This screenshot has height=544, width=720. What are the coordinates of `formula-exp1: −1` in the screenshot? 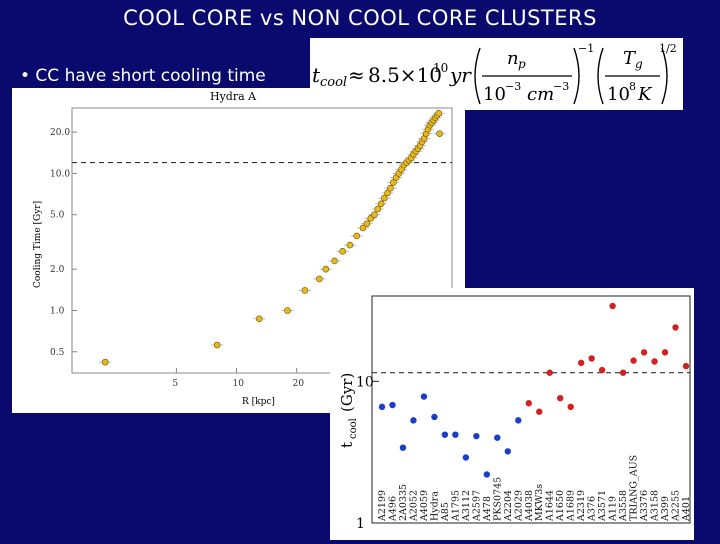 It's located at (586, 48).